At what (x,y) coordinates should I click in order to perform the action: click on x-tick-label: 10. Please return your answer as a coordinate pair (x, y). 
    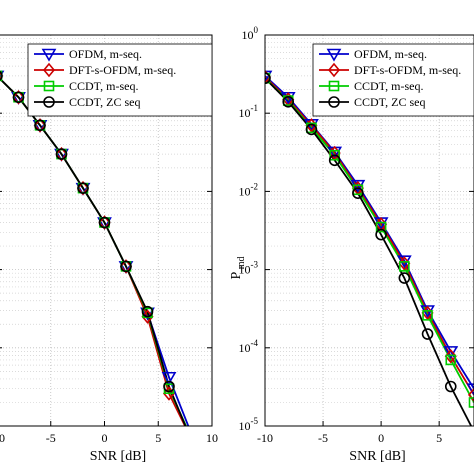
    Looking at the image, I should click on (212, 438).